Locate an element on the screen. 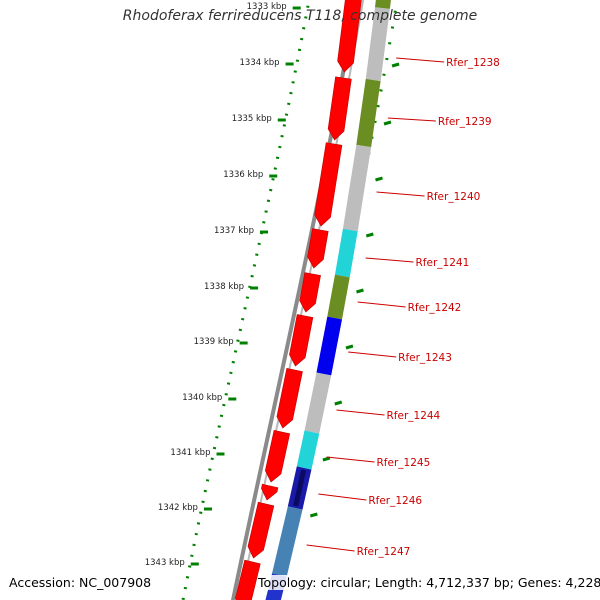  gene-label: Rfer_1241 is located at coordinates (443, 263).